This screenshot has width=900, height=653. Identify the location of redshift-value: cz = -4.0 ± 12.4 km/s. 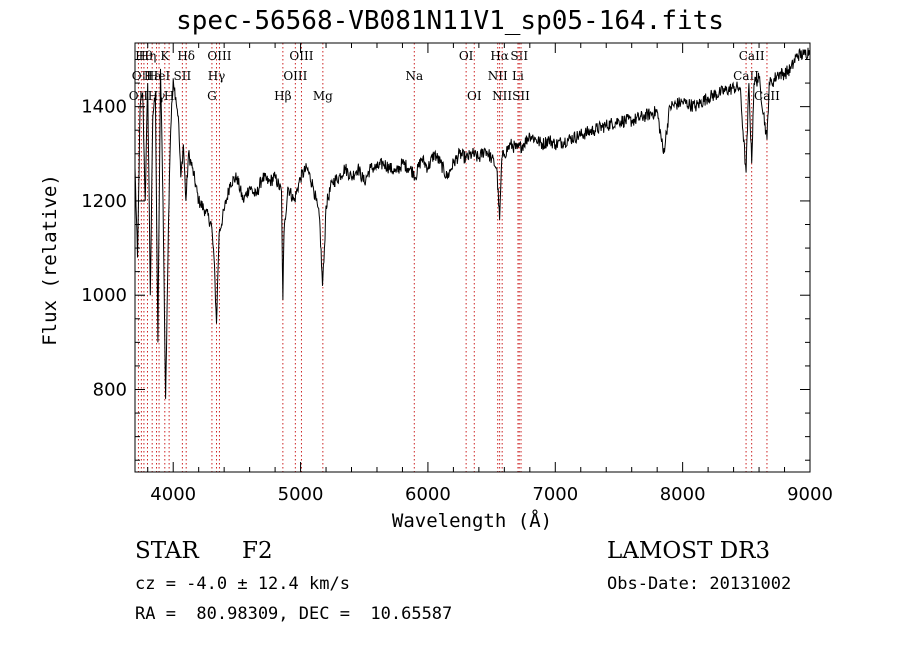
(242, 584).